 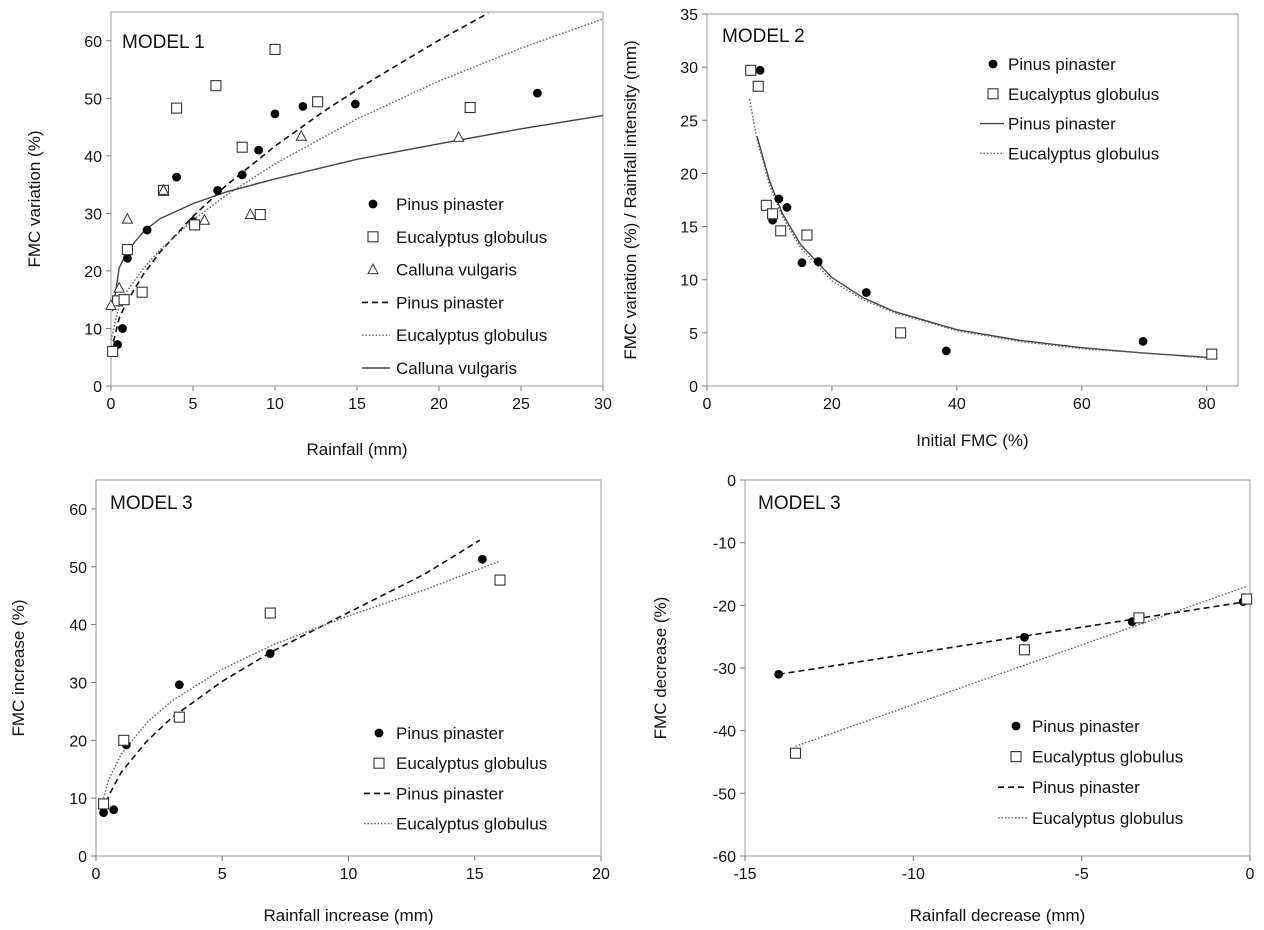 I want to click on x-tick-label: -5, so click(x=1082, y=874).